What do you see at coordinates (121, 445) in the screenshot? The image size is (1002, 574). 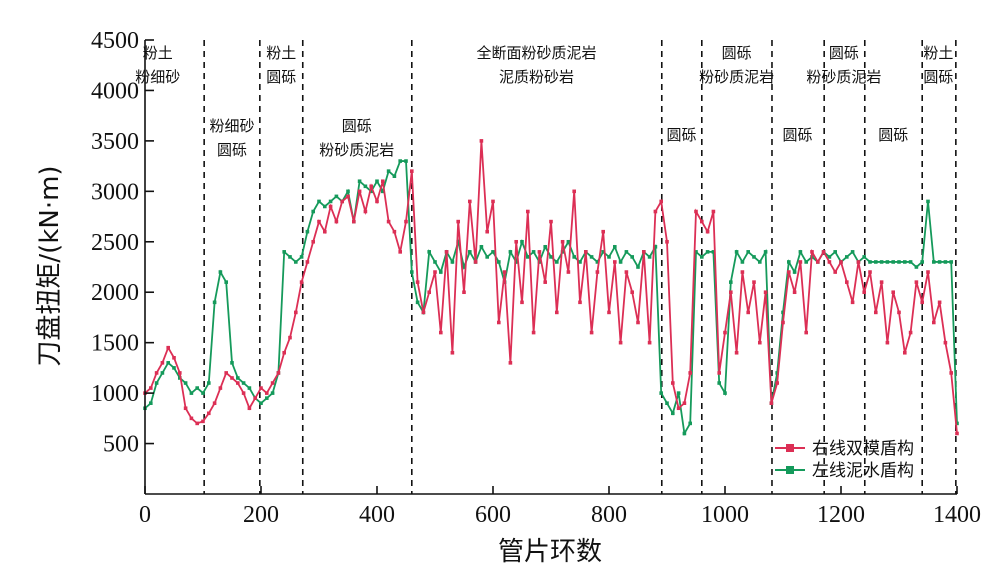 I see `y-tick-label: 500` at bounding box center [121, 445].